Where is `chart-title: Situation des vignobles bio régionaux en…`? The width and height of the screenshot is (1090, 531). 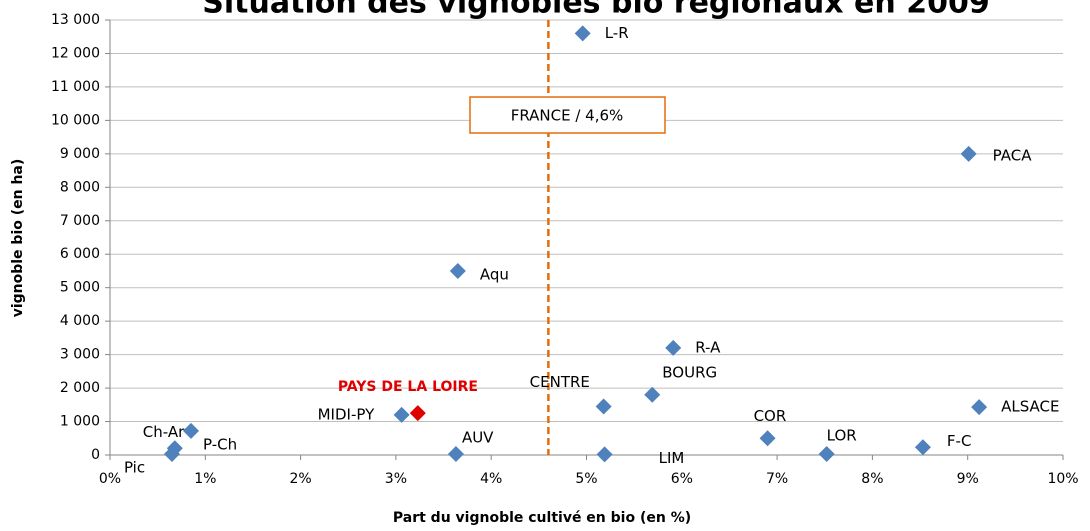 chart-title: Situation des vignobles bio régionaux en… is located at coordinates (595, 10).